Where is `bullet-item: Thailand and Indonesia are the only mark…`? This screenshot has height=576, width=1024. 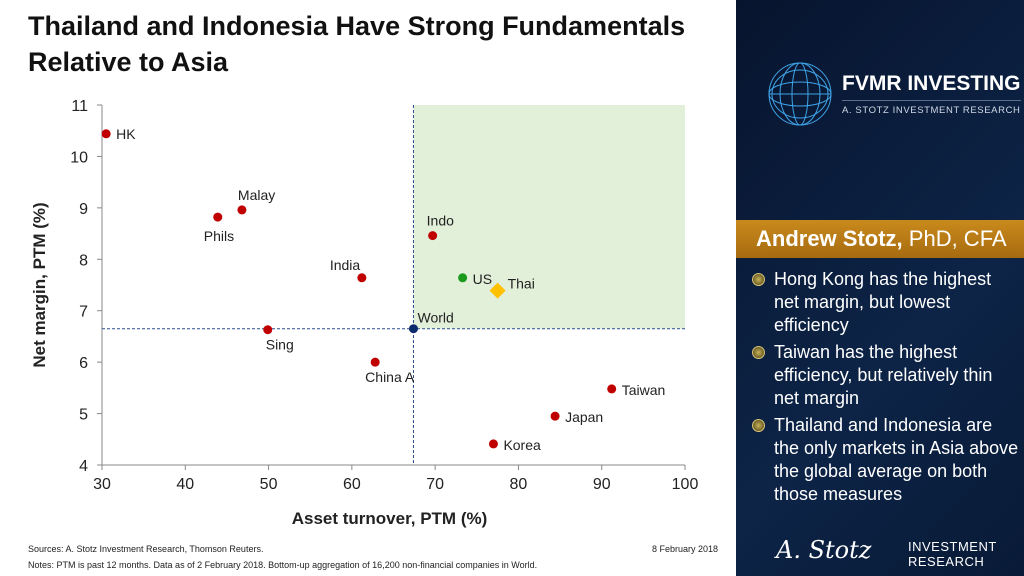
bullet-item: Thailand and Indonesia are the only mark… is located at coordinates (885, 460).